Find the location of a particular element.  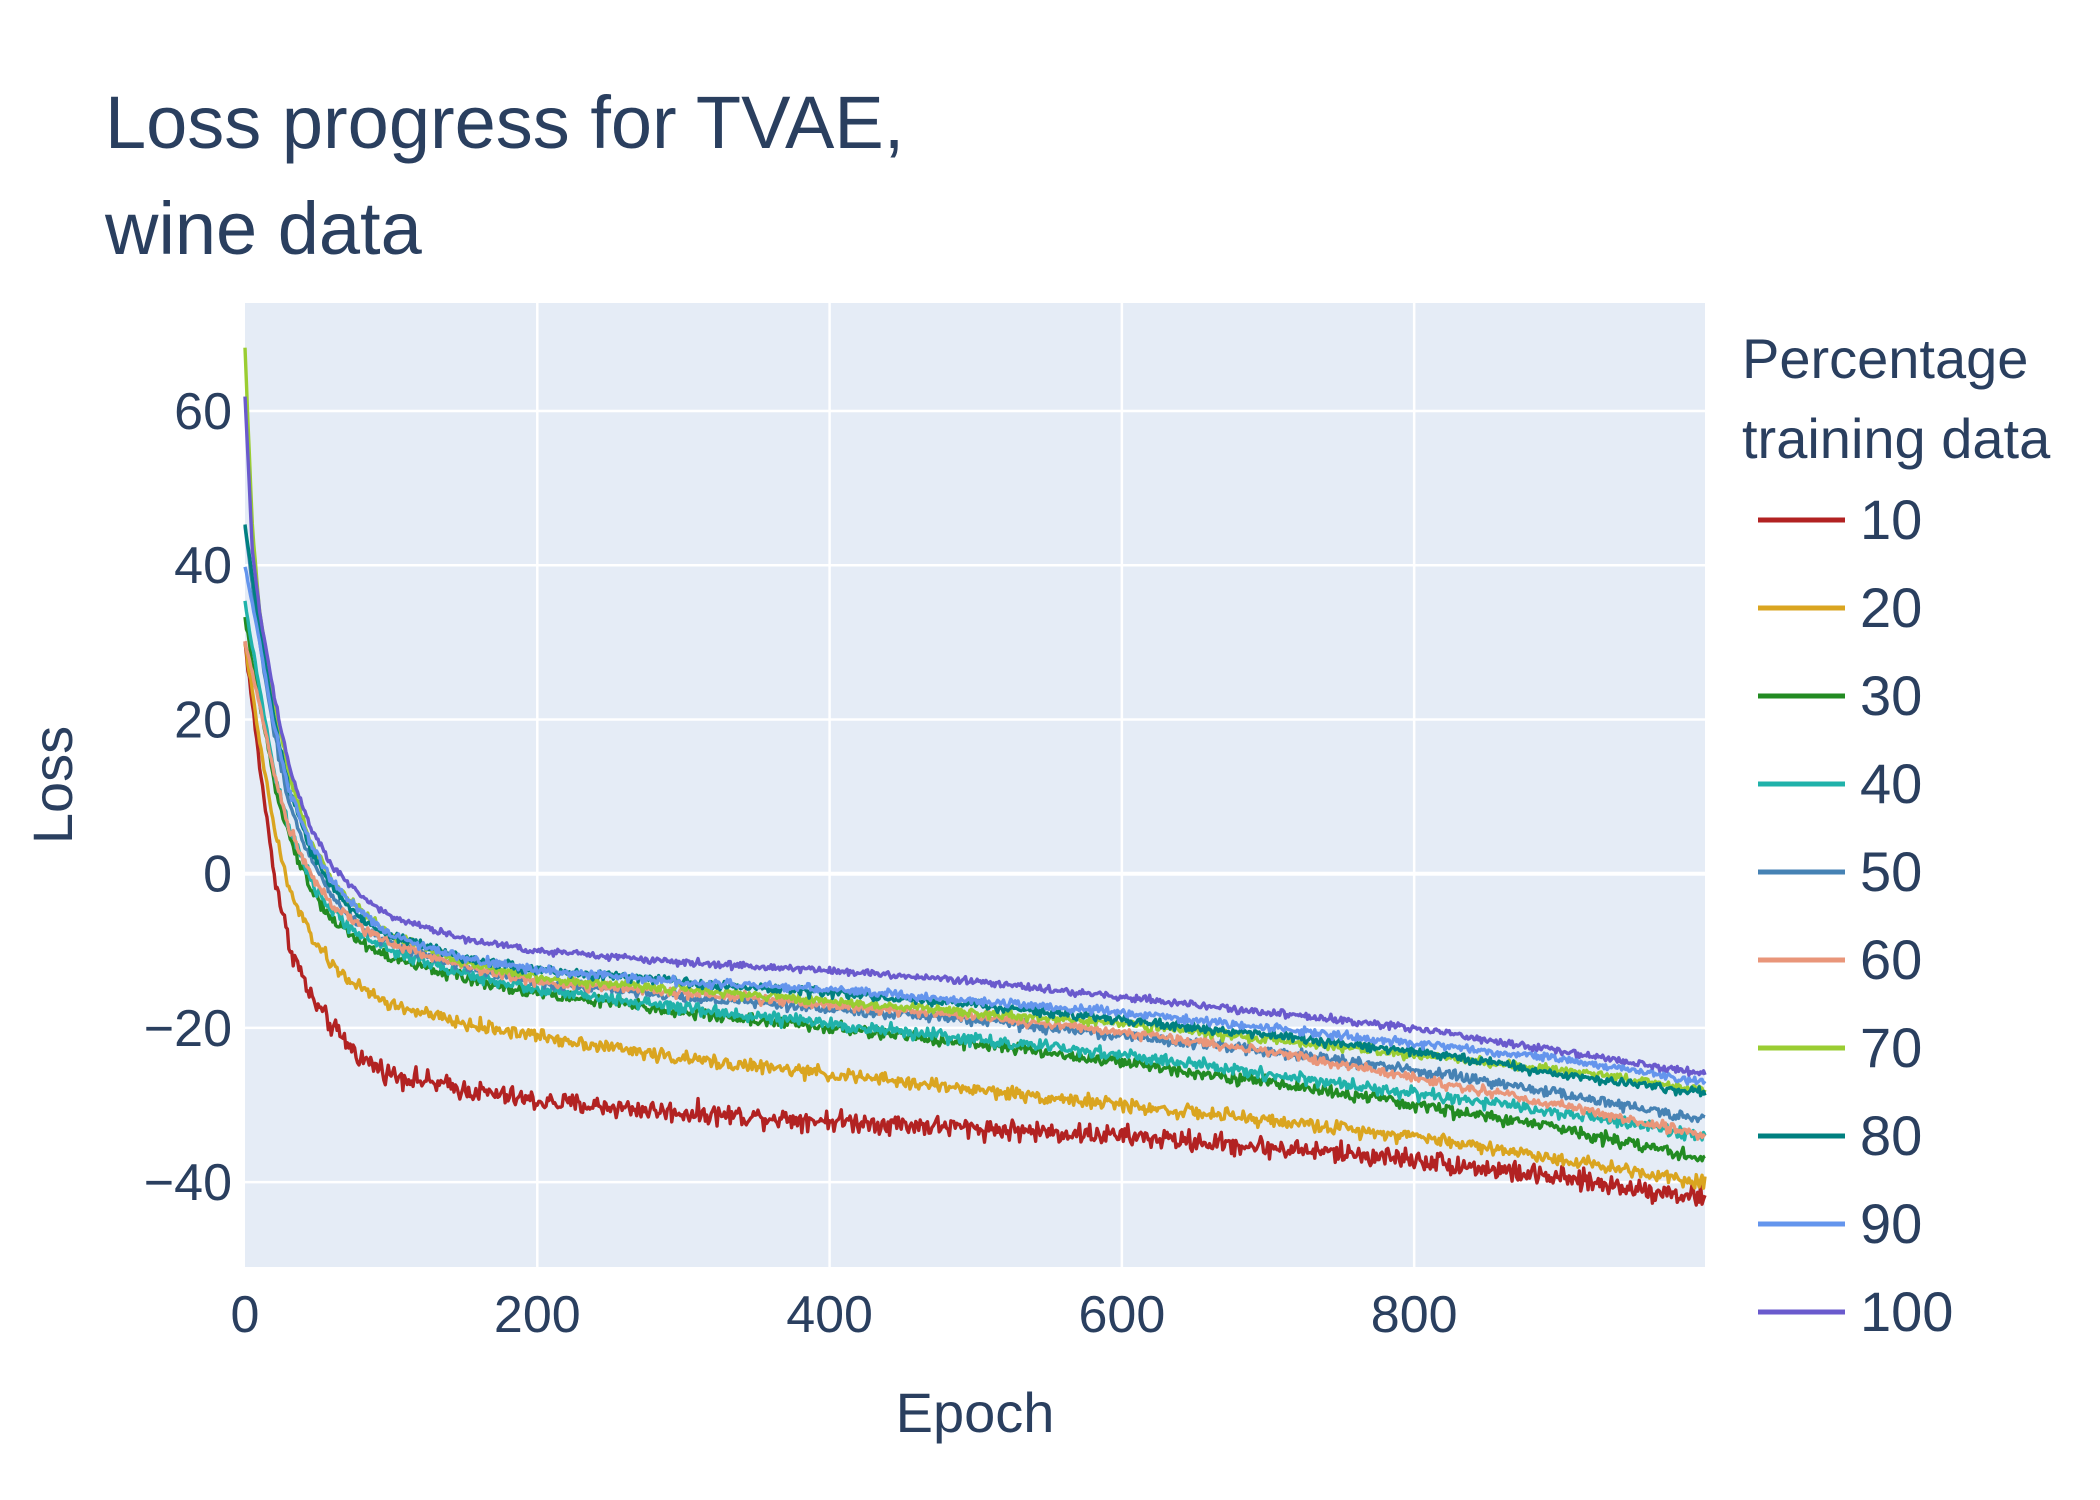

y-tick-label: −40 is located at coordinates (188, 1183).